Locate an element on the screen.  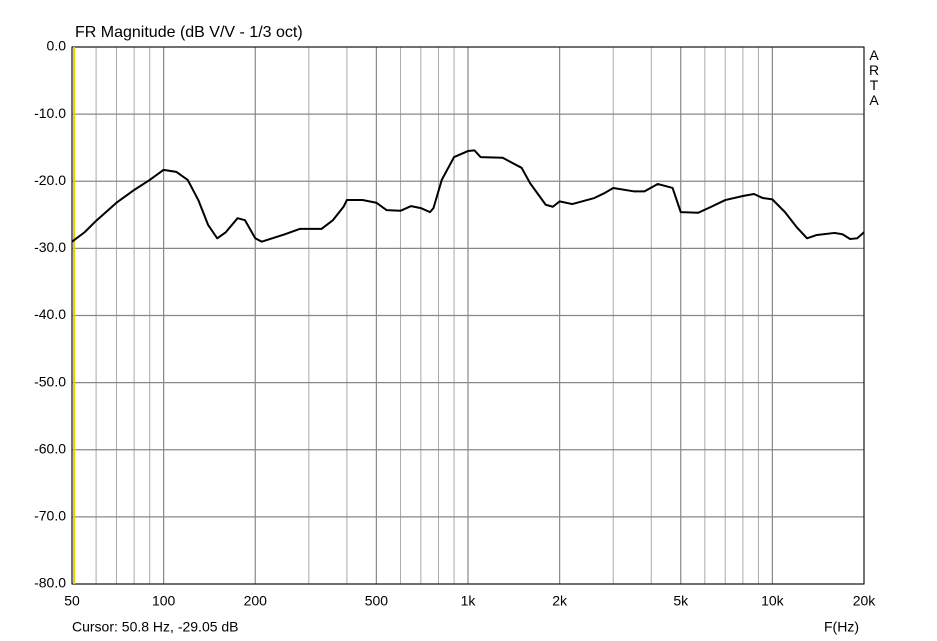
x-tick-label: 10k is located at coordinates (773, 601).